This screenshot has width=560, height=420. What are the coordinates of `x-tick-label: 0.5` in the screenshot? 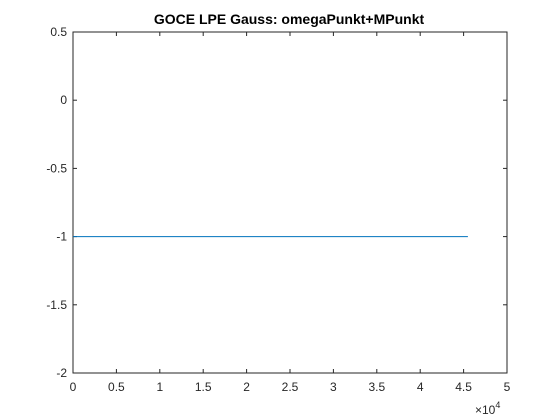 It's located at (116, 387).